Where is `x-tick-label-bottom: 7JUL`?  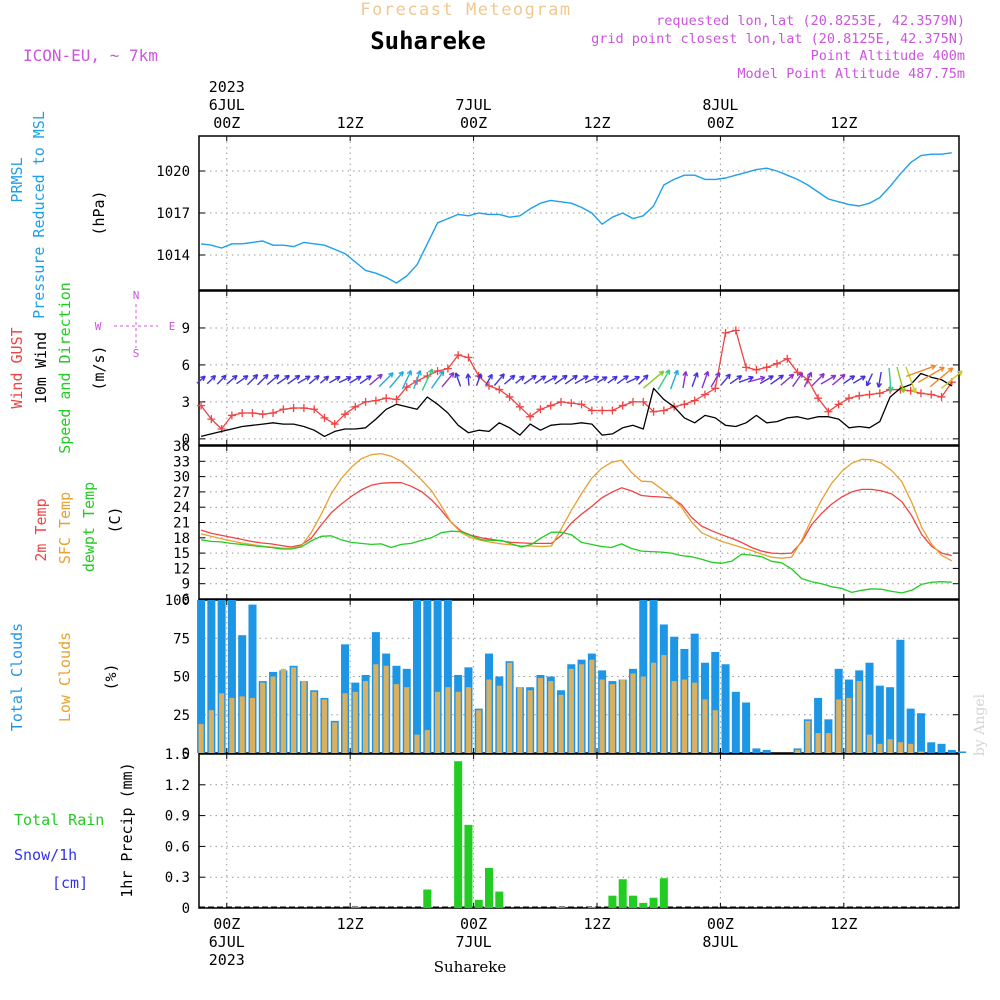 x-tick-label-bottom: 7JUL is located at coordinates (474, 942).